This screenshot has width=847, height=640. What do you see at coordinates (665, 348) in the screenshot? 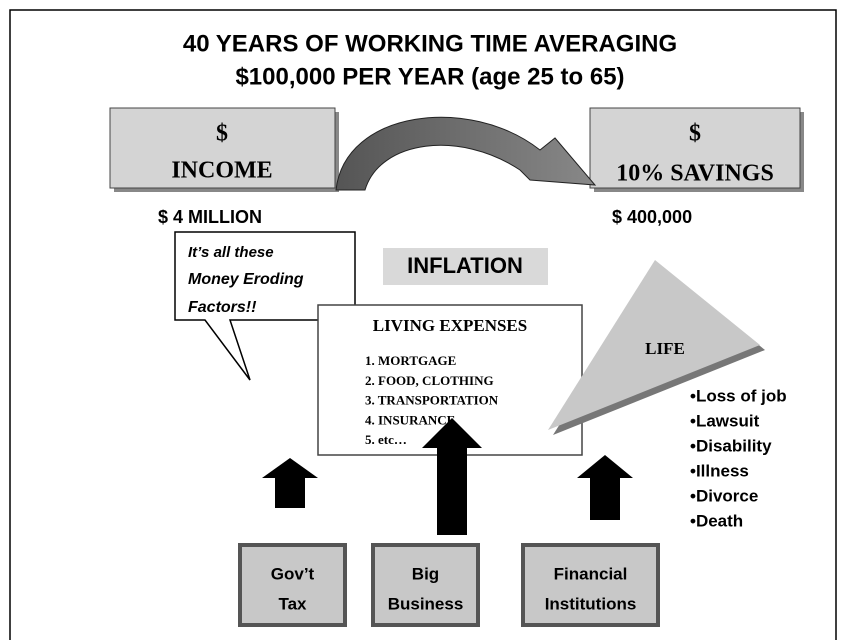
I see `life-label: LIFE` at bounding box center [665, 348].